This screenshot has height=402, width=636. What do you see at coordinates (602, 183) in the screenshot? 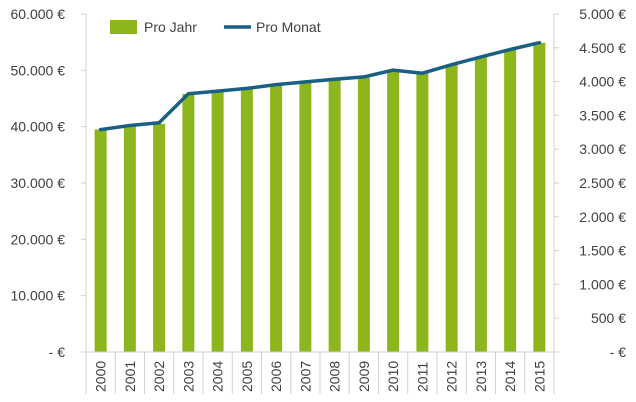
I see `right-tick-label: 2.500 €` at bounding box center [602, 183].